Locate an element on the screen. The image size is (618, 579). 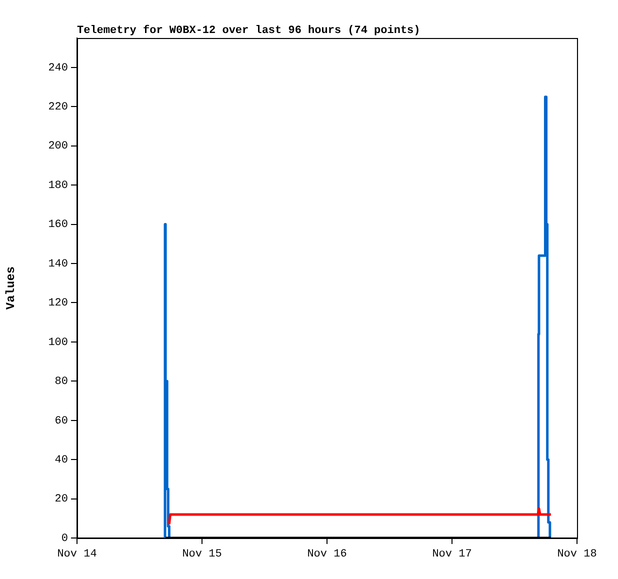
y-tick-label: 200 is located at coordinates (58, 146).